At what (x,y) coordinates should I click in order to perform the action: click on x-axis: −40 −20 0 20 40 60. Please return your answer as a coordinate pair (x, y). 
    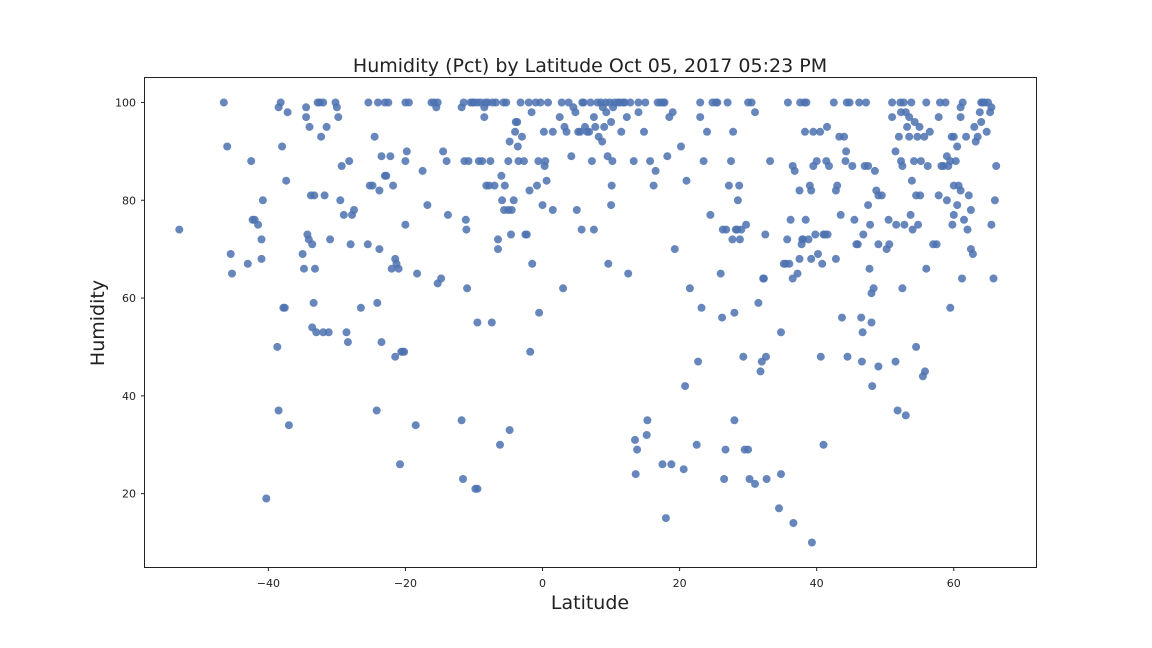
    Looking at the image, I should click on (609, 578).